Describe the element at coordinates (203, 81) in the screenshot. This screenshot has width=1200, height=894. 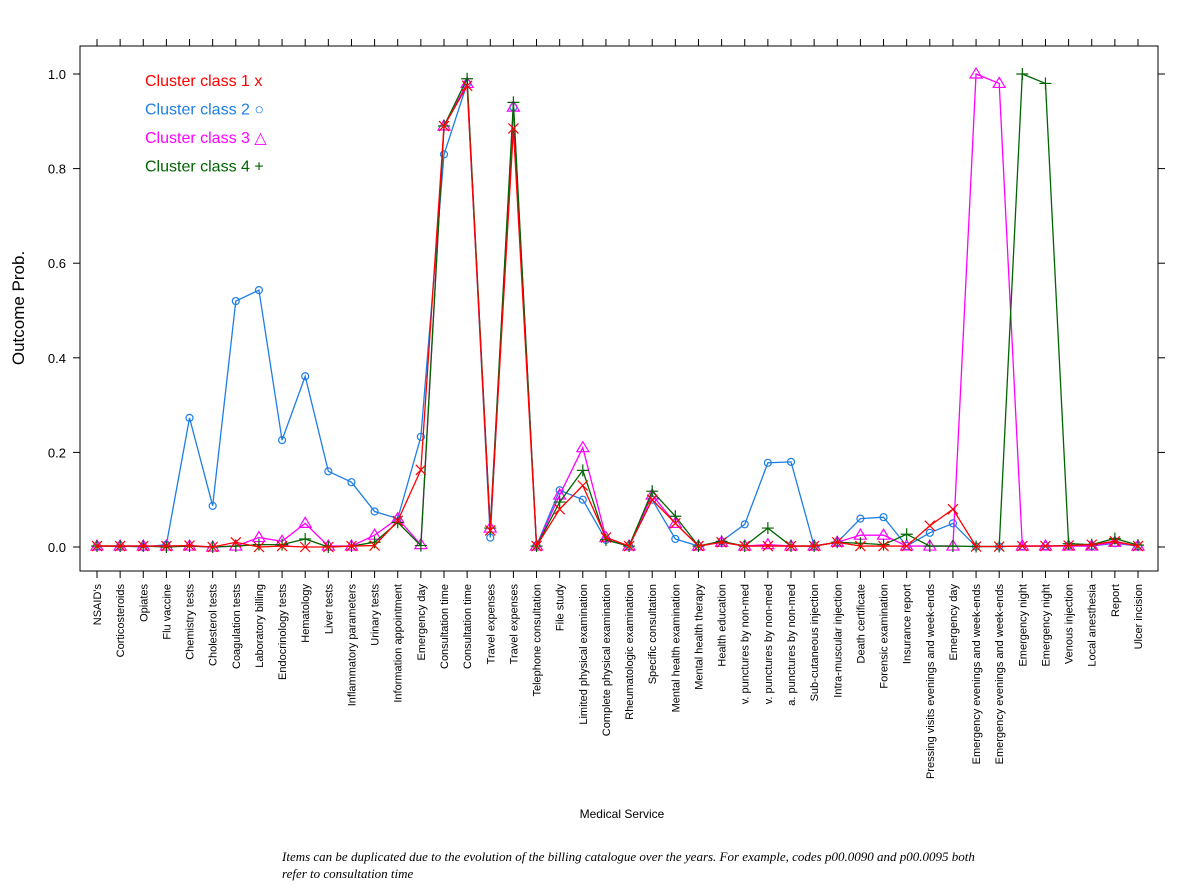
I see `legend-item: Cluster class 1 x` at that location.